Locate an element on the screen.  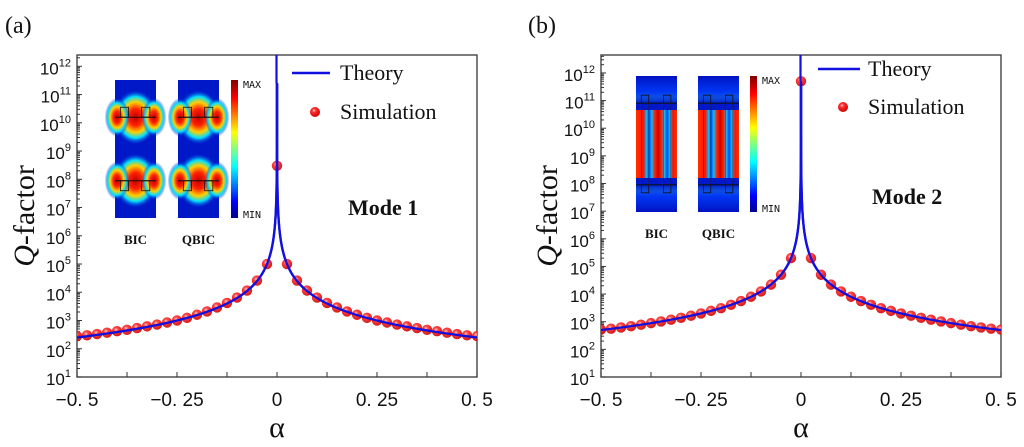
y-tick-label: 10² is located at coordinates (58, 350).